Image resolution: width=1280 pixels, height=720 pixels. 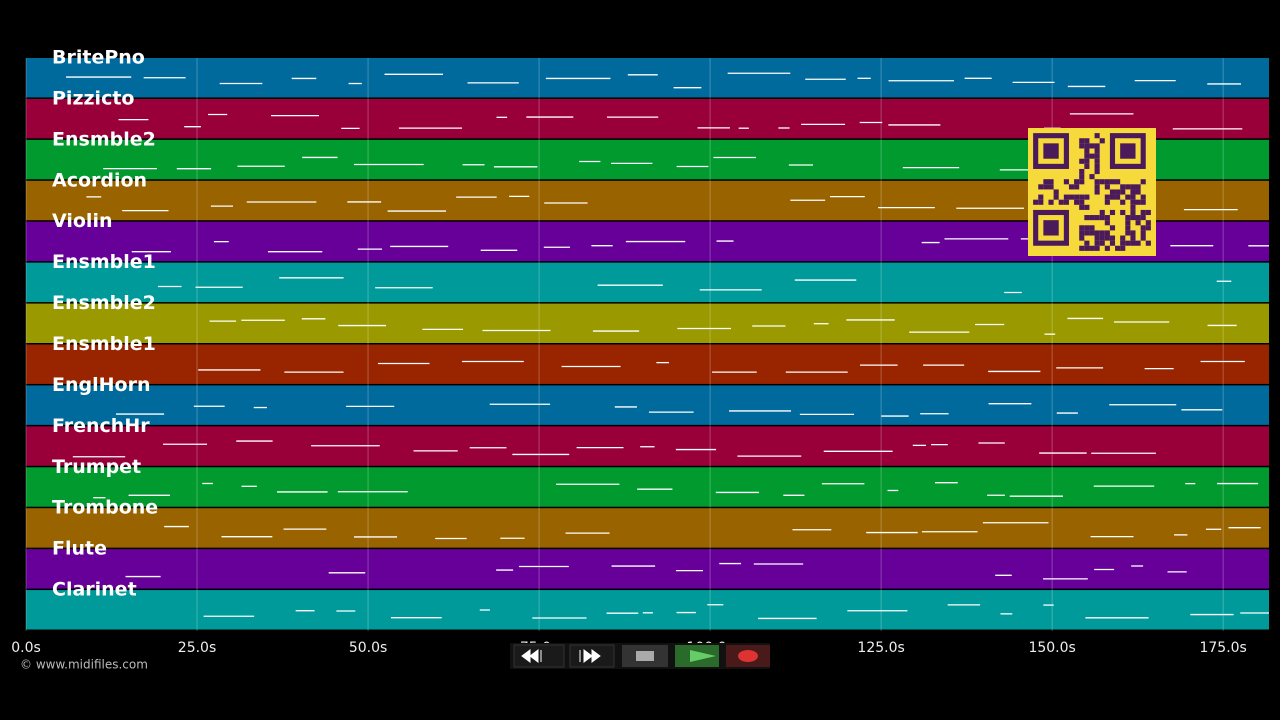 What do you see at coordinates (748, 656) in the screenshot?
I see `record-button` at bounding box center [748, 656].